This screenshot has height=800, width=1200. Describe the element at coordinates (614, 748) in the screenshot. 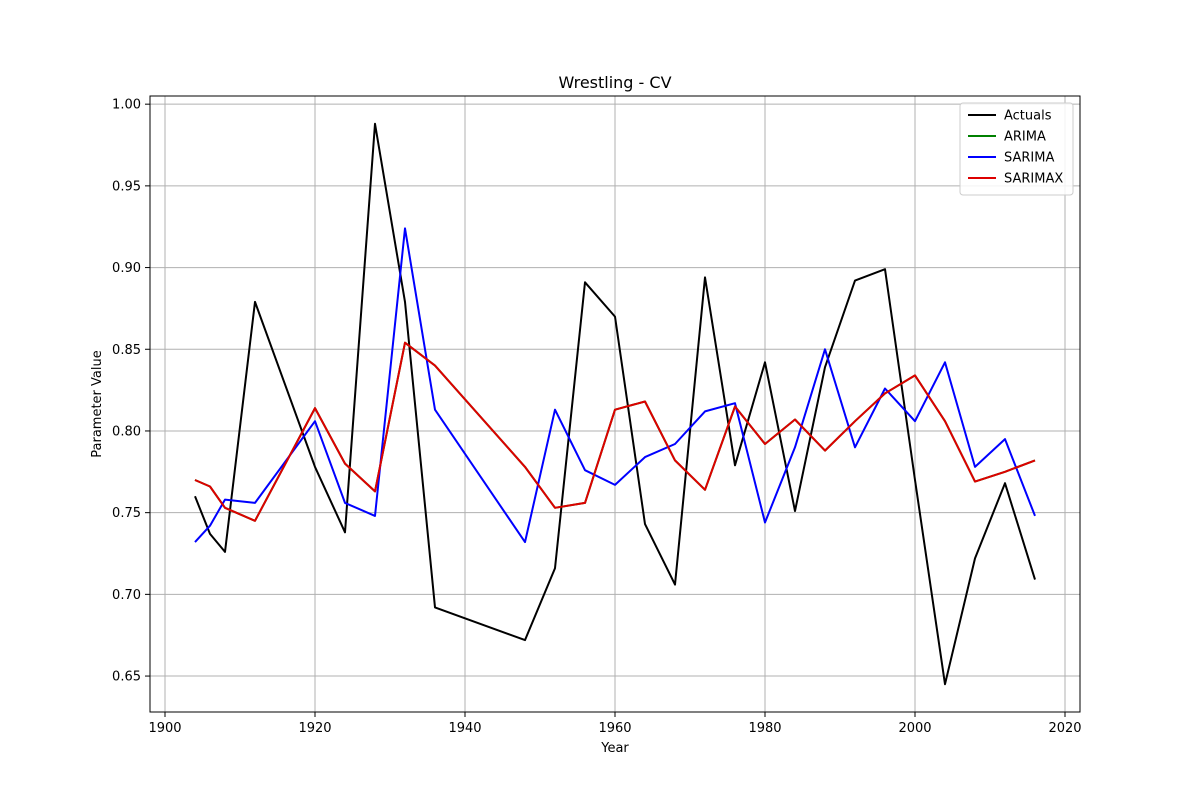

I see `x-axis-title: Year` at that location.